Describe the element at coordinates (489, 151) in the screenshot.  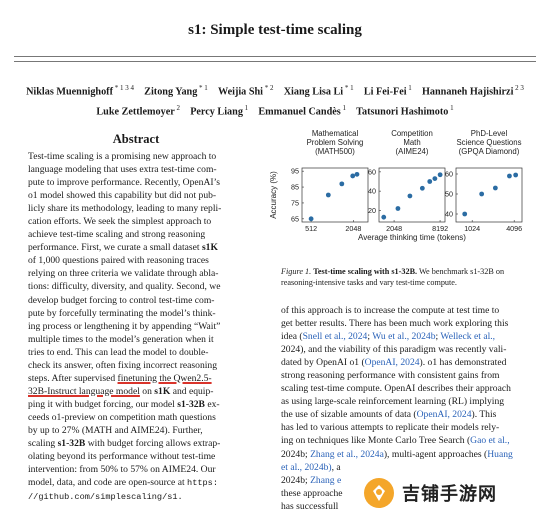
I see `panel-title: (GPQA Diamond)` at that location.